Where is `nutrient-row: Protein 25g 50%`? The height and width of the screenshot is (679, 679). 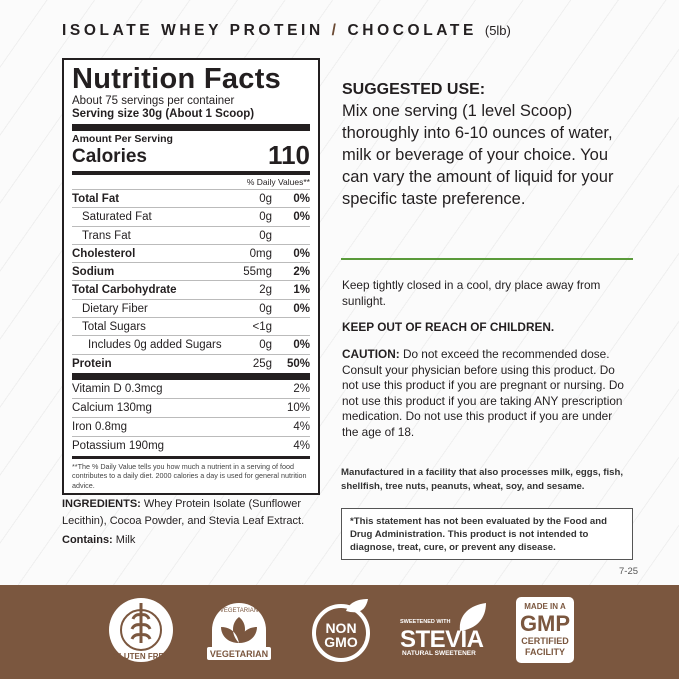
nutrient-row: Protein 25g 50% is located at coordinates (191, 364).